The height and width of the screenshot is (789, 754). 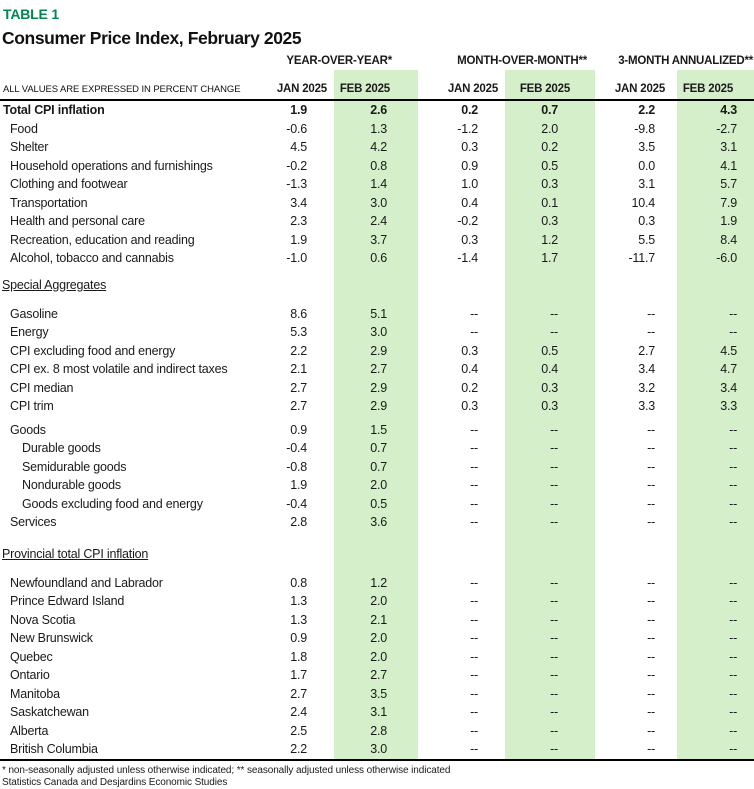 What do you see at coordinates (29, 730) in the screenshot?
I see `row-label: Alberta` at bounding box center [29, 730].